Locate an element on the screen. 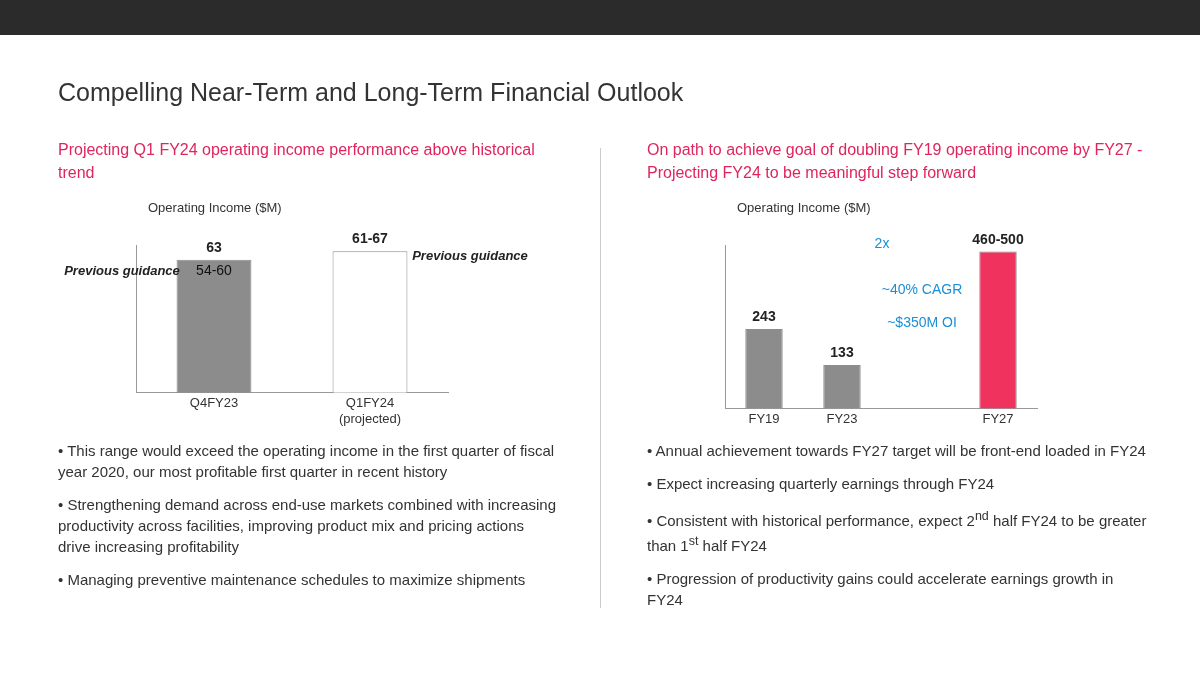 This screenshot has height=675, width=1200. chart-title: Compelling Near-Term and Long-Term Financial Outlook is located at coordinates (371, 92).